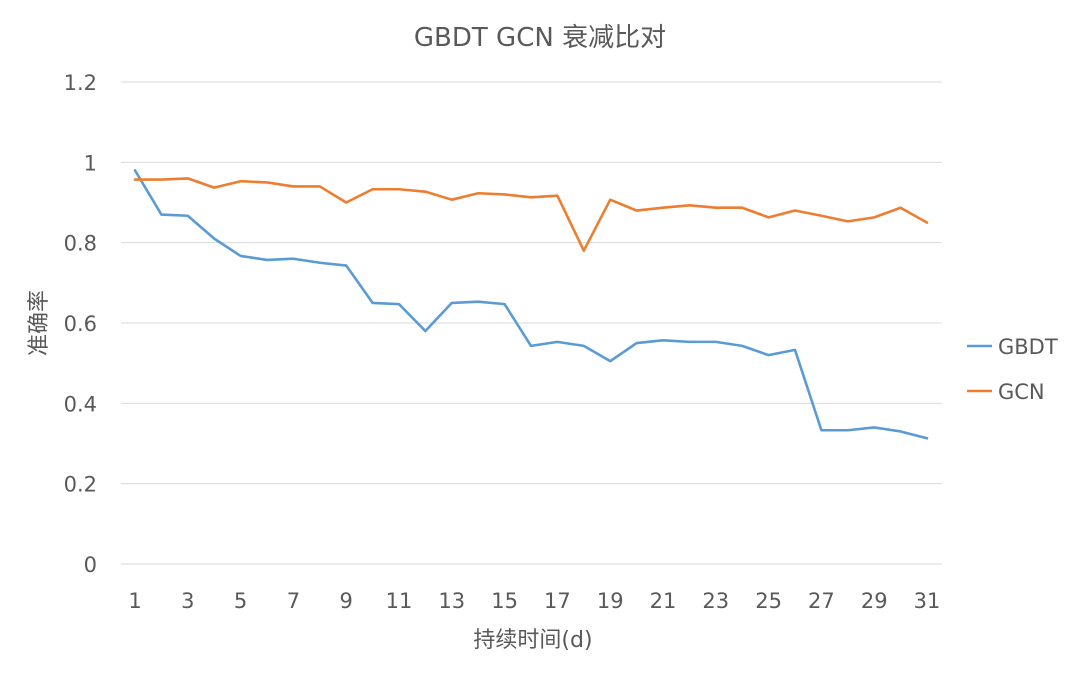 This screenshot has width=1080, height=681. What do you see at coordinates (240, 601) in the screenshot?
I see `x-tick-label: 5` at bounding box center [240, 601].